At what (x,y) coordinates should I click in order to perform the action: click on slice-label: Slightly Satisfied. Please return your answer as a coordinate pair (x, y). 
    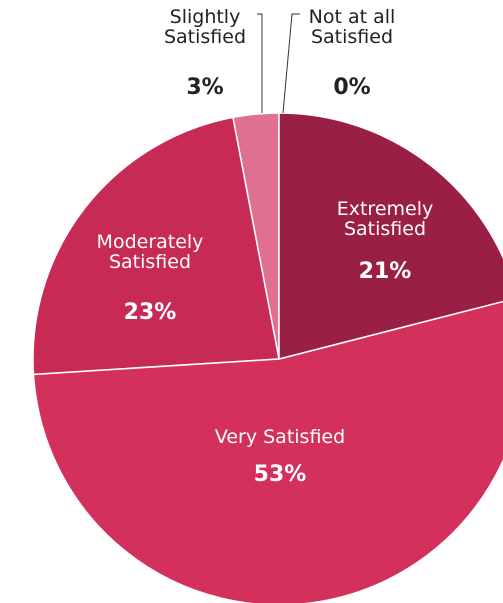
    Looking at the image, I should click on (205, 27).